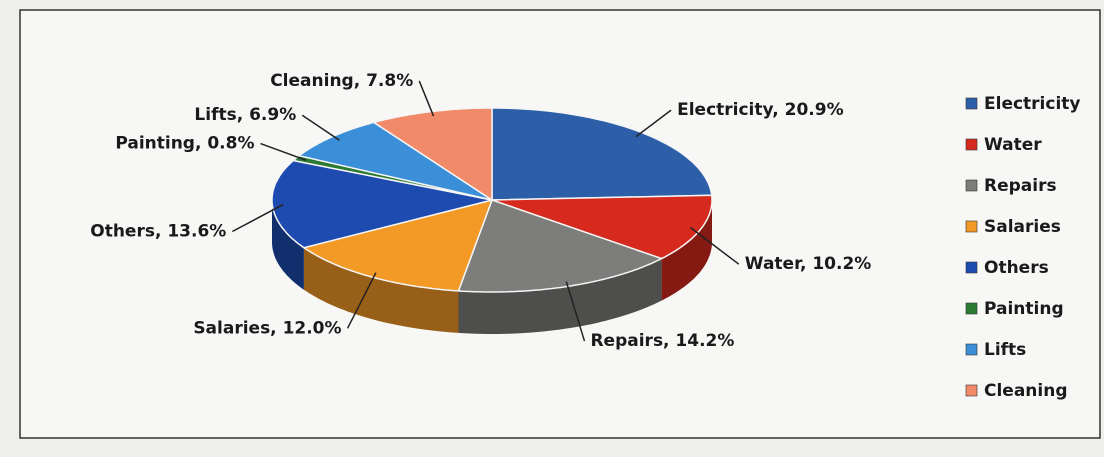  What do you see at coordinates (1013, 145) in the screenshot?
I see `legend-label: Water` at bounding box center [1013, 145].